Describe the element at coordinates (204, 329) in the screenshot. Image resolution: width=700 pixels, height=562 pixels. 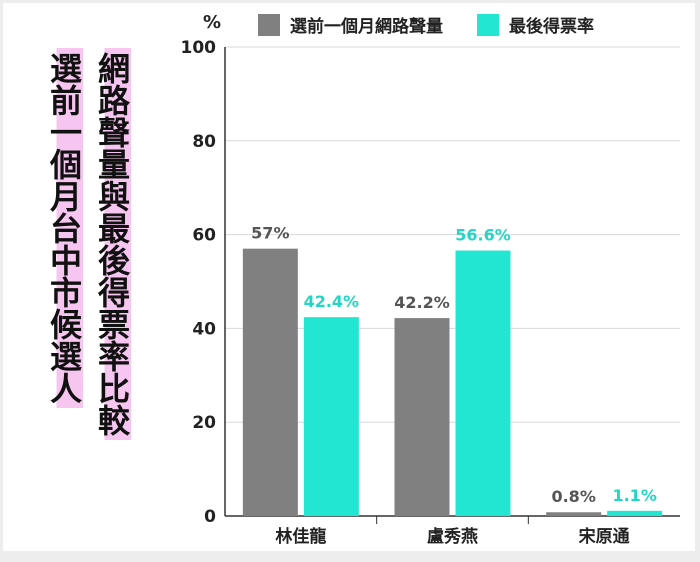
I see `y-tick-label: 40` at that location.